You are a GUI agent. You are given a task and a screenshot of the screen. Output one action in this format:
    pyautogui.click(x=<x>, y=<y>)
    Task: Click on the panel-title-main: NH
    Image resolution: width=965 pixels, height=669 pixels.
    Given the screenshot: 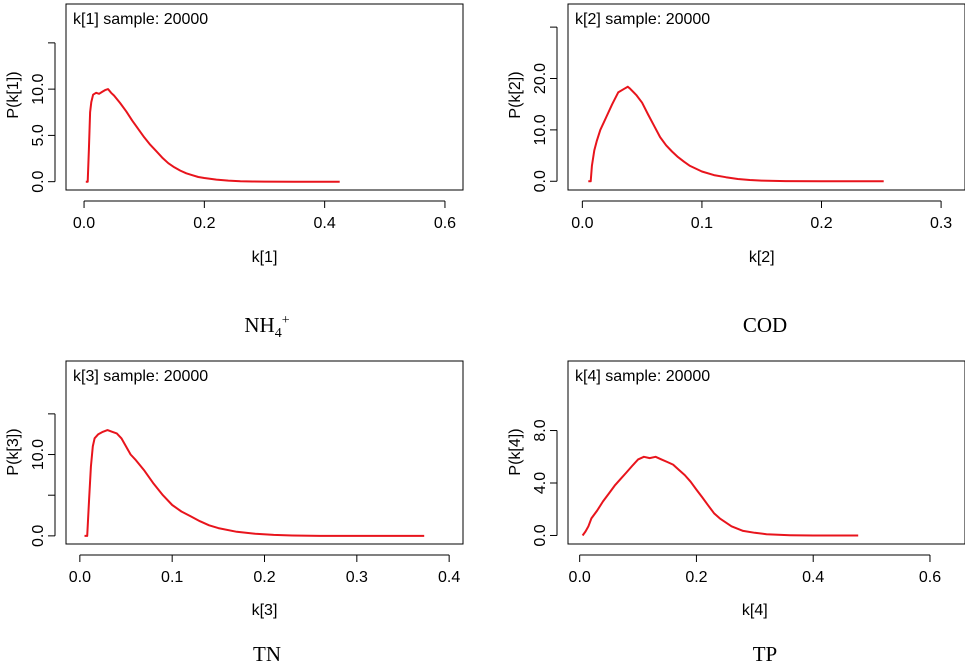 What is the action you would take?
    pyautogui.click(x=259, y=325)
    